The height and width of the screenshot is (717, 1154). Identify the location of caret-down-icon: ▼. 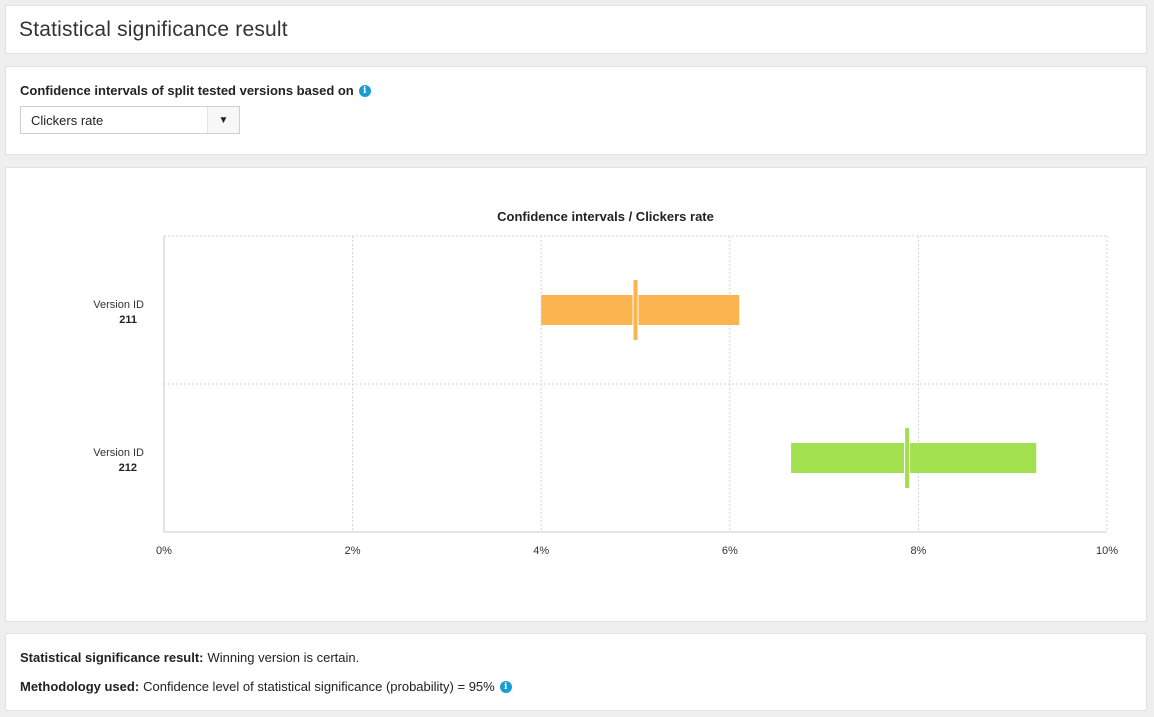
(223, 120).